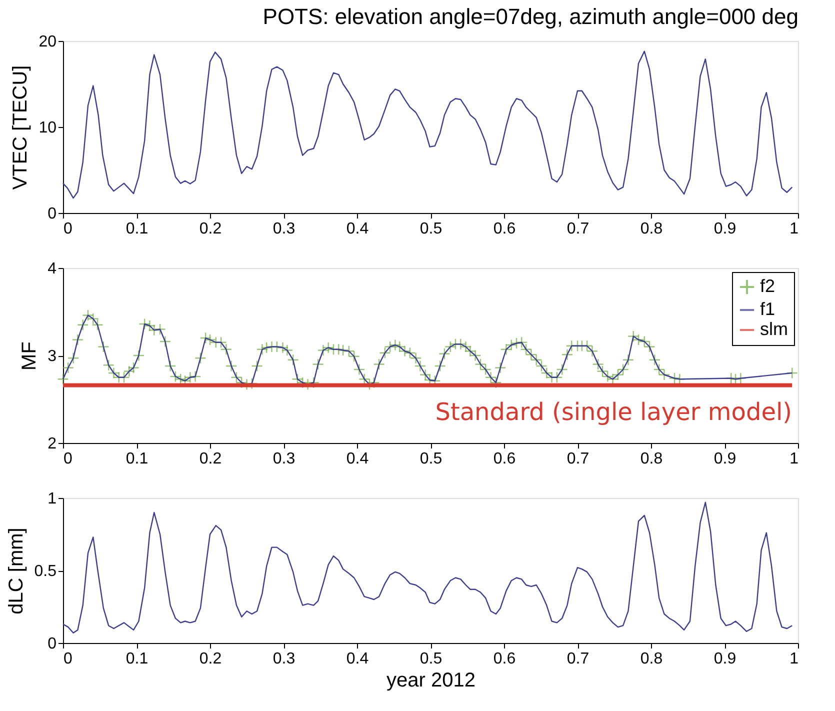  What do you see at coordinates (47, 128) in the screenshot?
I see `y-tick-label: 10` at bounding box center [47, 128].